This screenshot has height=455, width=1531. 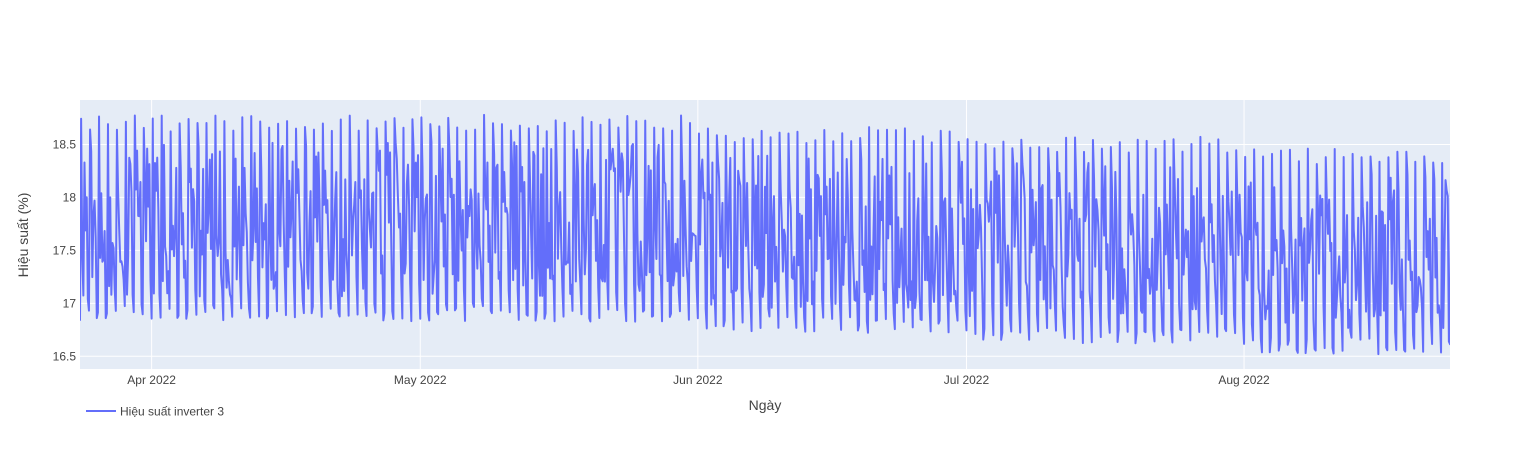 I want to click on x-tick-label: Jul 2022, so click(x=967, y=380).